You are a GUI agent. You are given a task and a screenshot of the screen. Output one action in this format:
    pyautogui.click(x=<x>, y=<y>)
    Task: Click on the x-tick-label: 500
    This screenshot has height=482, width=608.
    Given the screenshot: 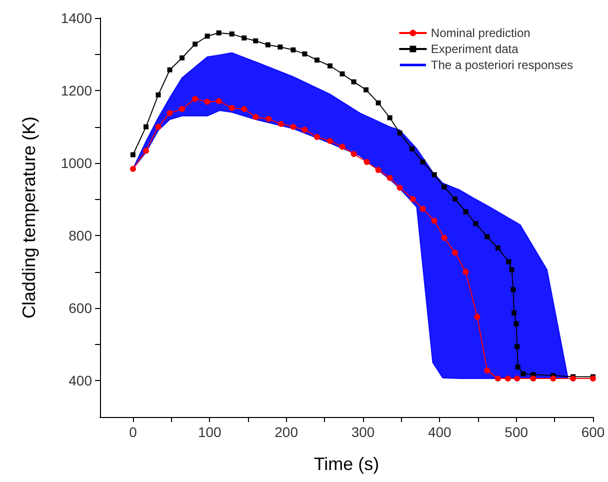 What is the action you would take?
    pyautogui.click(x=516, y=432)
    